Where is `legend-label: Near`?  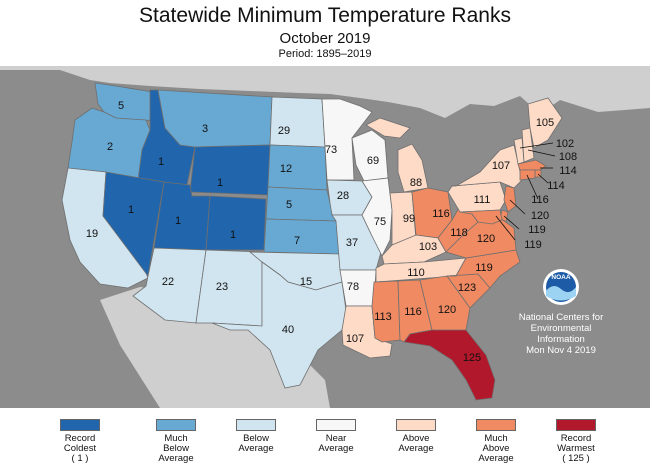
legend-label: Near is located at coordinates (336, 438).